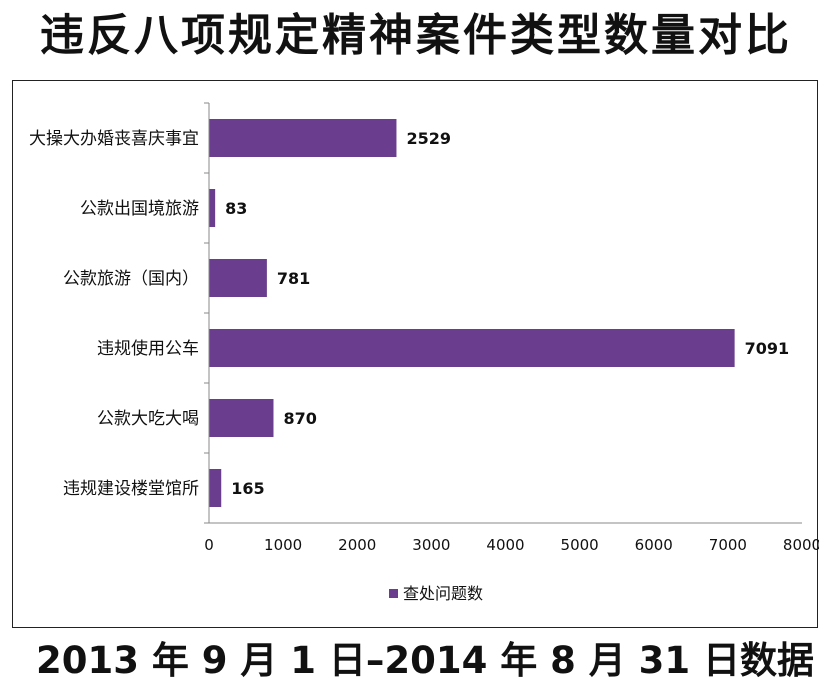  I want to click on x-tick-label: 7000, so click(728, 545).